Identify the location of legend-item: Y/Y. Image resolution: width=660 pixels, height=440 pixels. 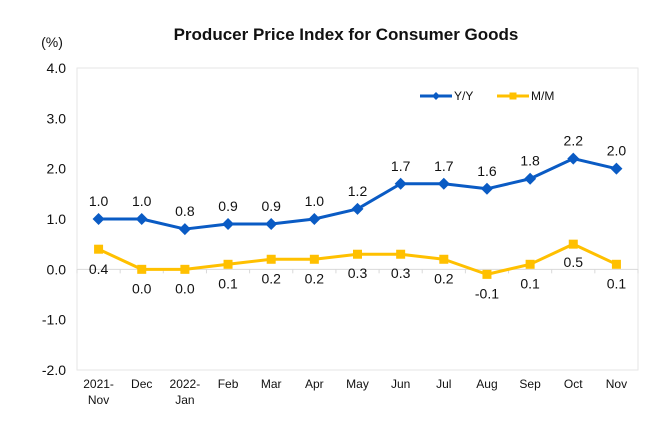
(446, 96).